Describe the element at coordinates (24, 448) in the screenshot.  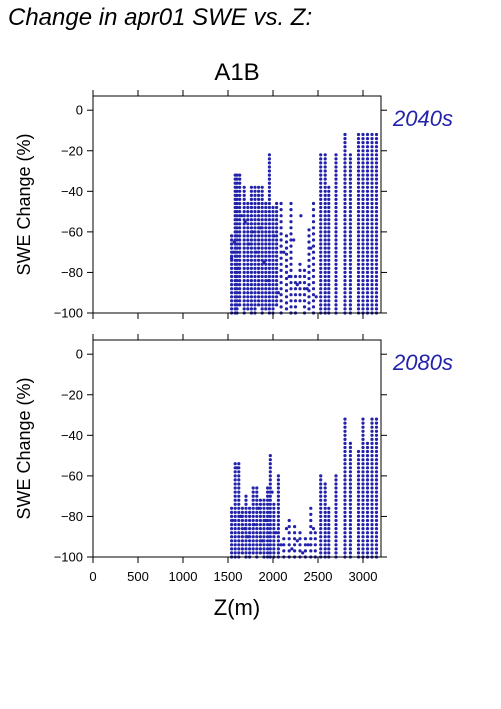
I see `y-axis-title: SWE Change (%)` at that location.